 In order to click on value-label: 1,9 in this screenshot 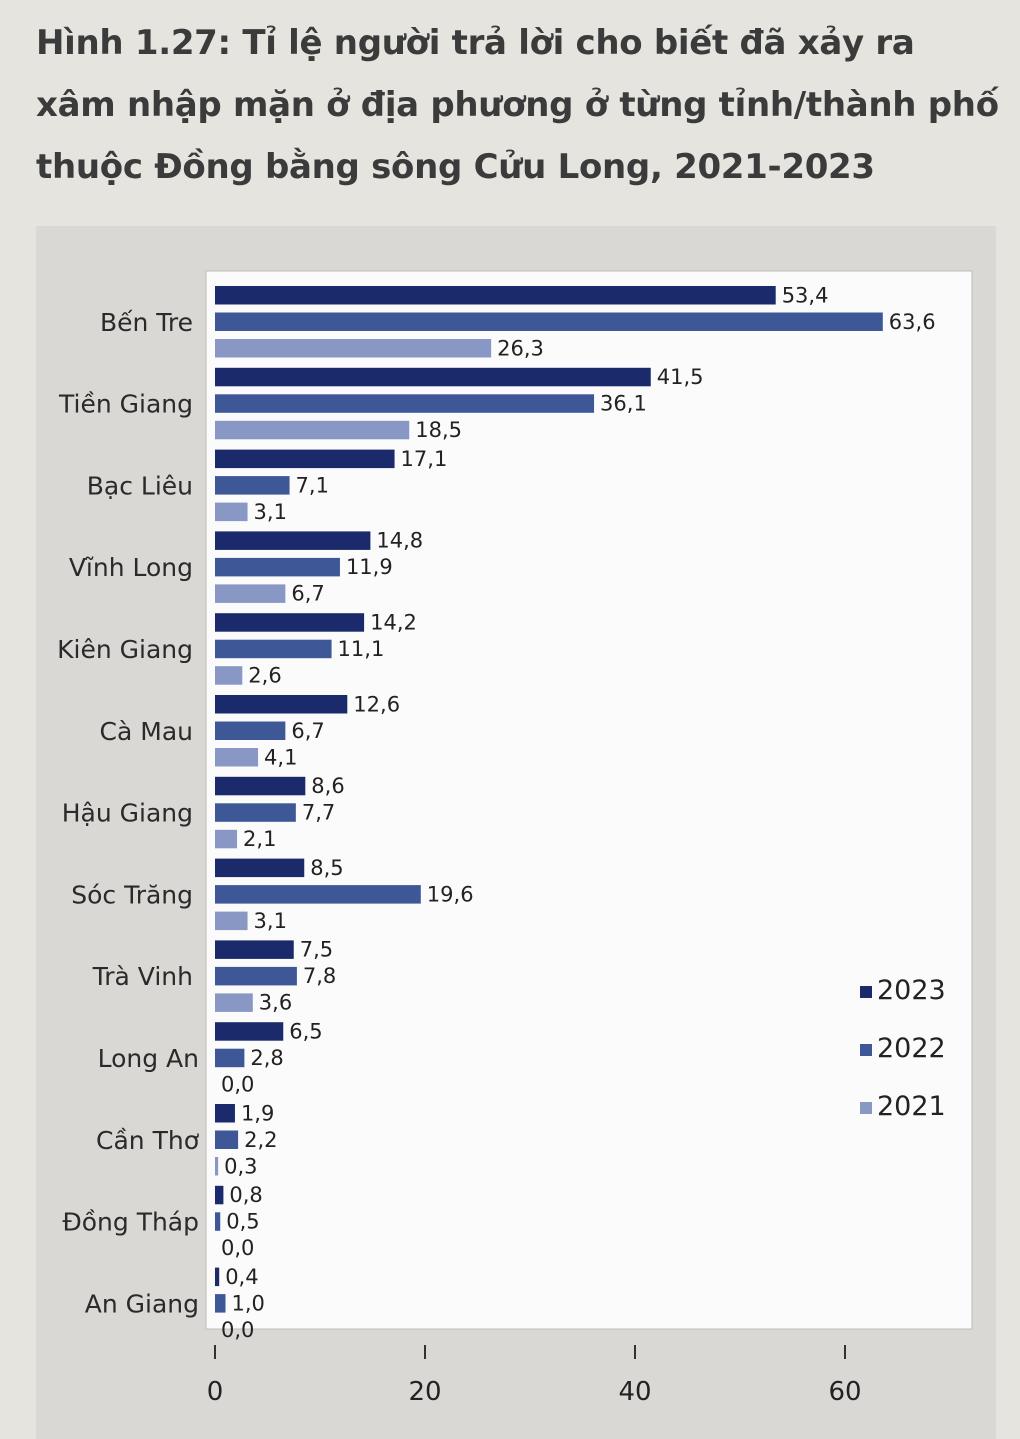, I will do `click(257, 1113)`.